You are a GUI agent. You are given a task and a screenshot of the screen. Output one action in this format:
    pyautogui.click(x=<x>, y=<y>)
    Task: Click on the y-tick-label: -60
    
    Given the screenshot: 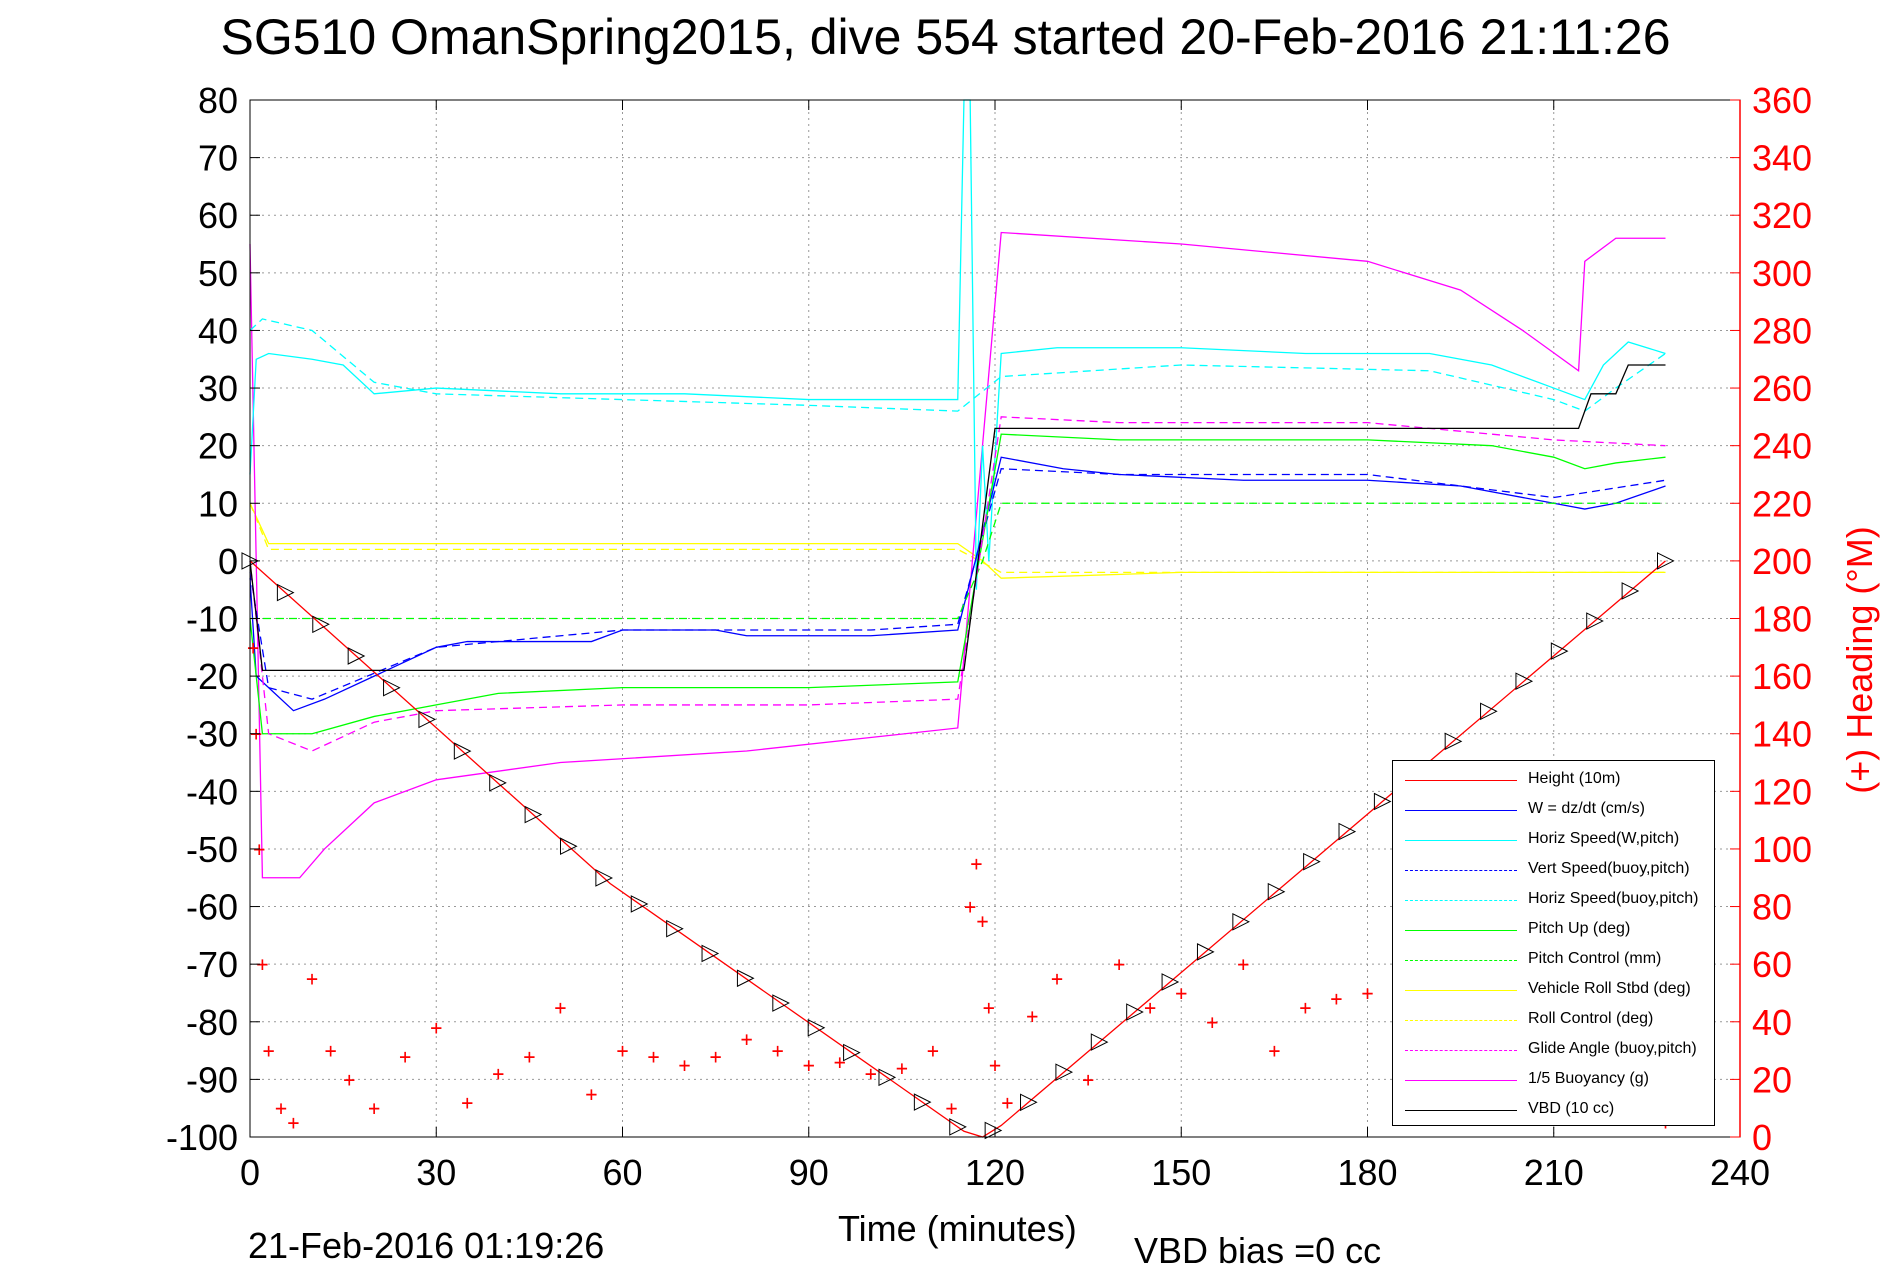 What is the action you would take?
    pyautogui.click(x=212, y=907)
    